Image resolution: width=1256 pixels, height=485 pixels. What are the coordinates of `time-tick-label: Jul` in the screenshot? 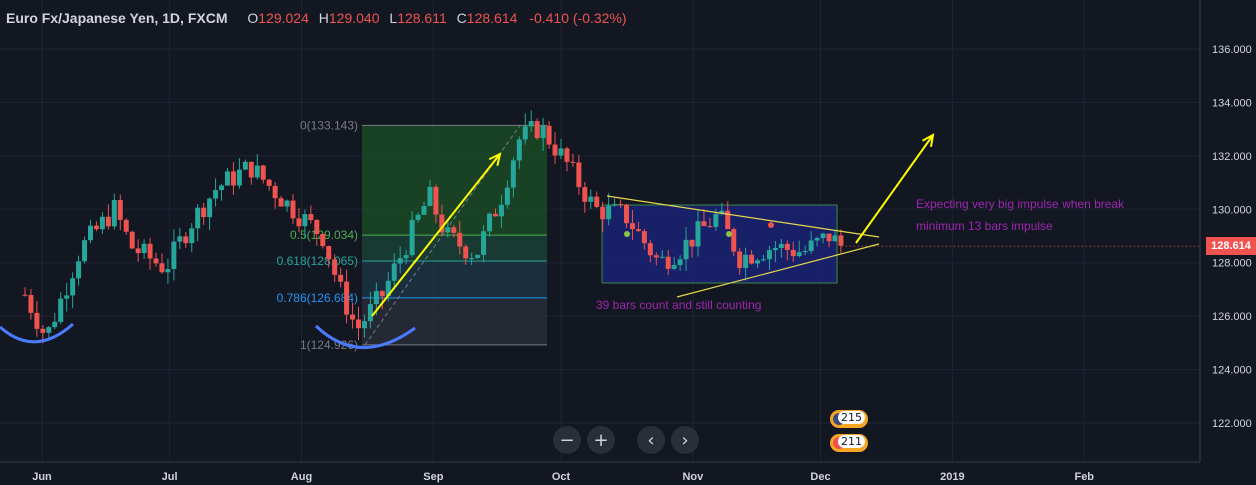 It's located at (170, 477).